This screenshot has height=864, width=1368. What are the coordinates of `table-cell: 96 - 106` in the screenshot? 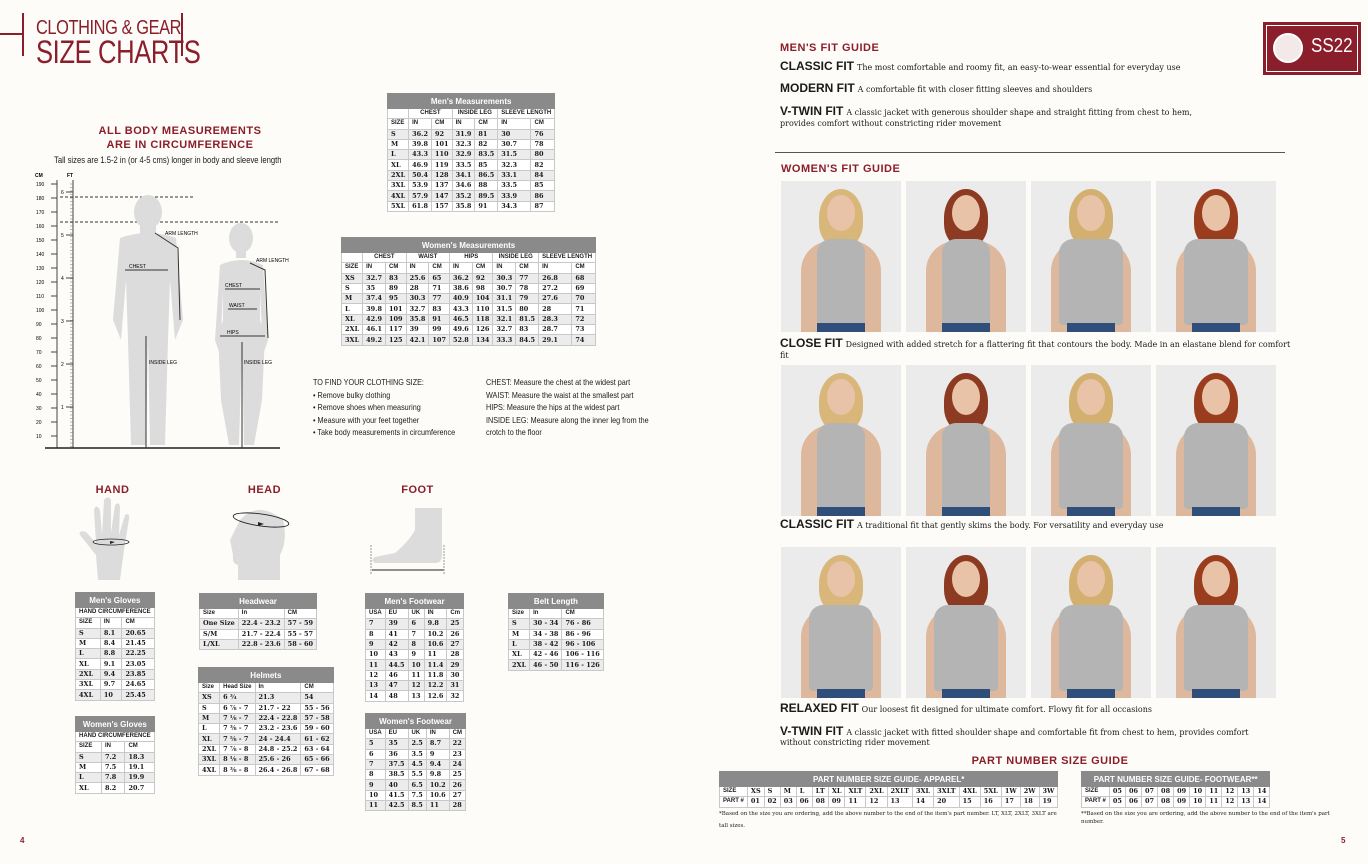 It's located at (582, 644).